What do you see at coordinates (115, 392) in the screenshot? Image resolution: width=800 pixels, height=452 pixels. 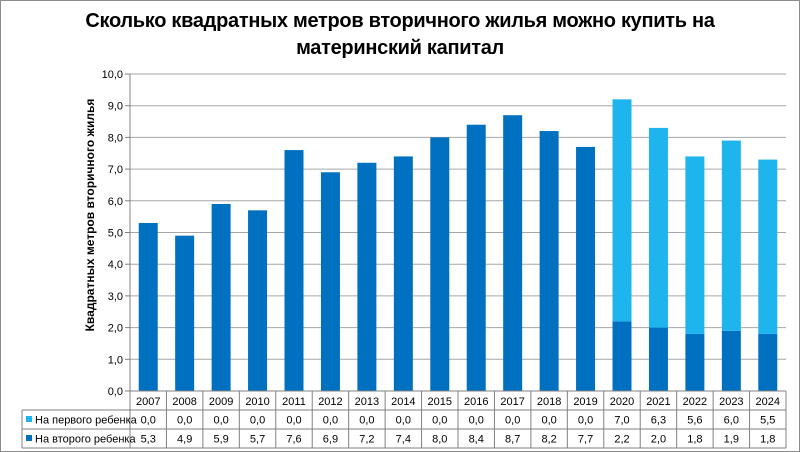 I see `y-tick-label: 0,0` at bounding box center [115, 392].